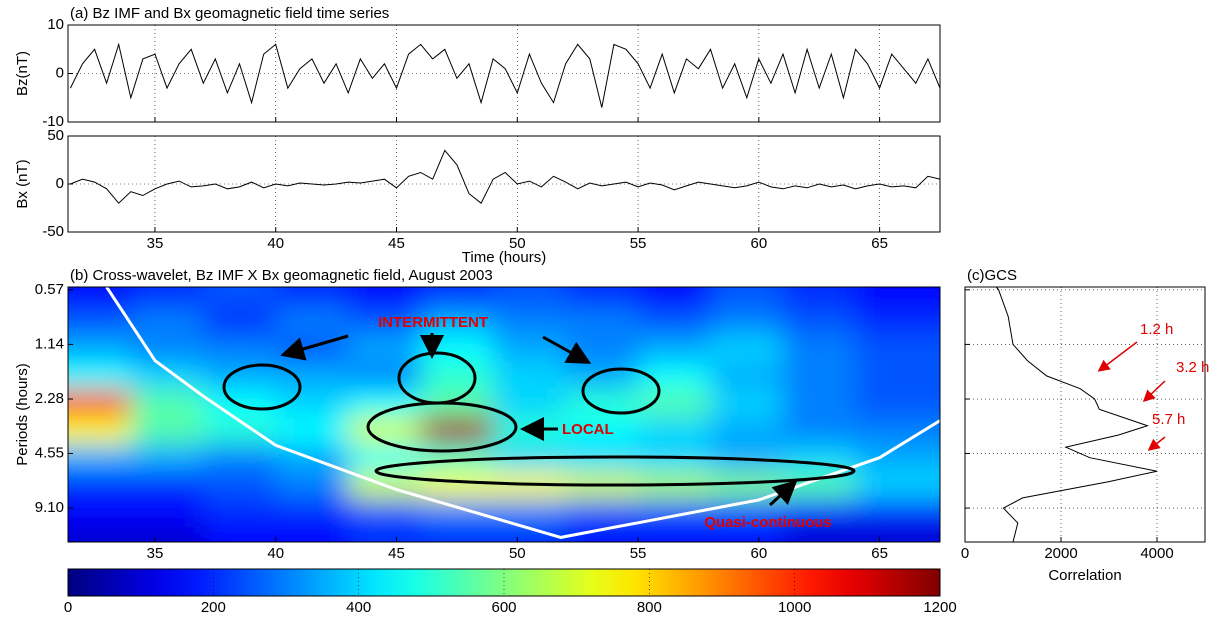 The image size is (1215, 622). Describe the element at coordinates (55, 24) in the screenshot. I see `y-tick-label: 10` at that location.